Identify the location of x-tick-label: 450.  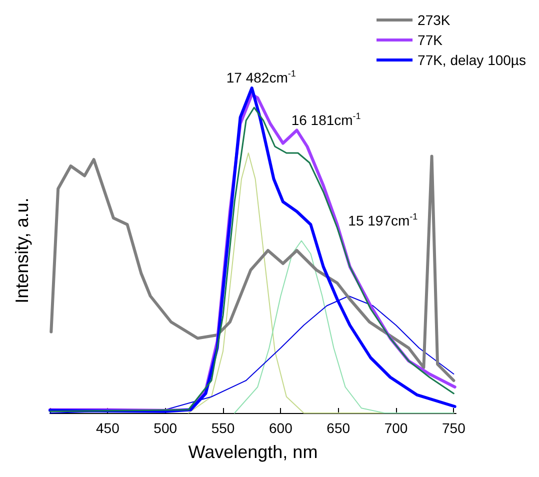
(108, 428).